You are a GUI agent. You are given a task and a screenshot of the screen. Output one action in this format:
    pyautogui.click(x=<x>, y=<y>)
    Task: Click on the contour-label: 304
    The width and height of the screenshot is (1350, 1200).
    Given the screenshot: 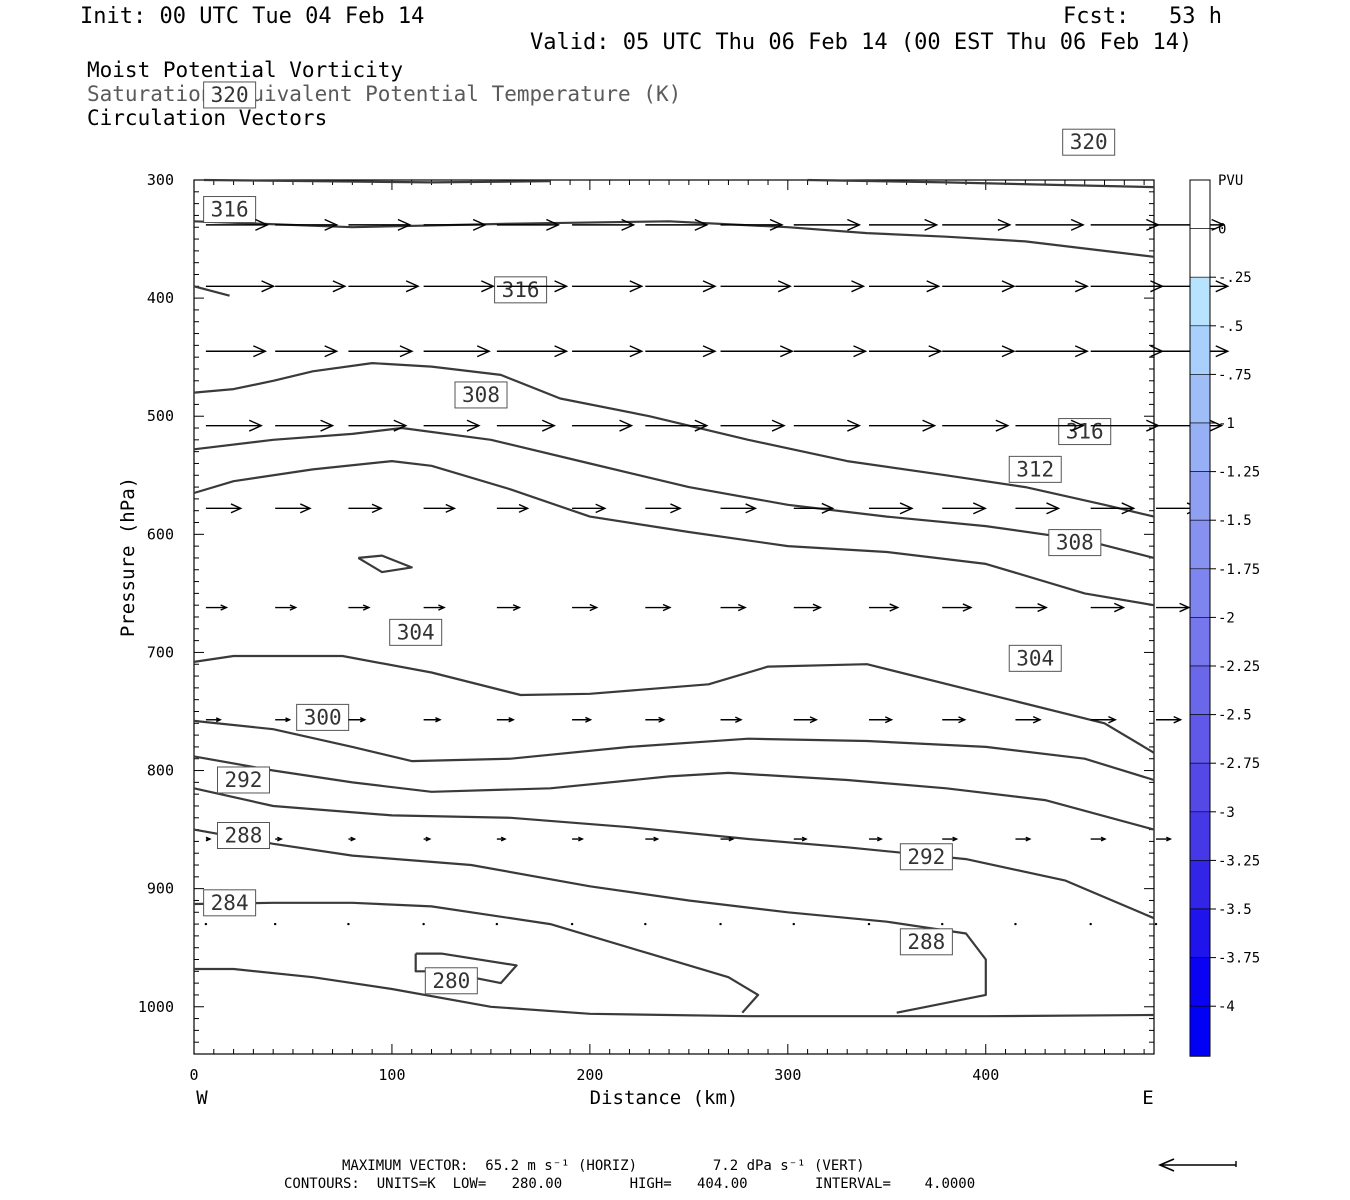 What is the action you would take?
    pyautogui.click(x=416, y=632)
    